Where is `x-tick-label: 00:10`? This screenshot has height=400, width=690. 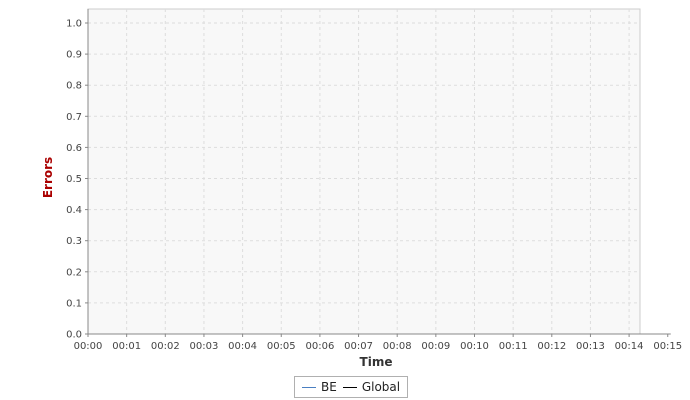 x-tick-label: 00:10 is located at coordinates (474, 346).